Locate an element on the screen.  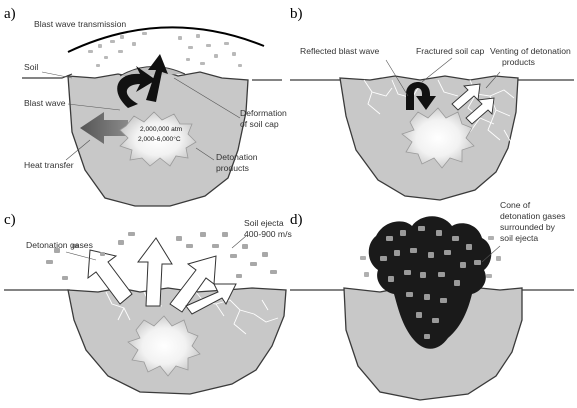
panel-c-label-soil-ejecta-2: 400-900 m/s is located at coordinates (268, 234).